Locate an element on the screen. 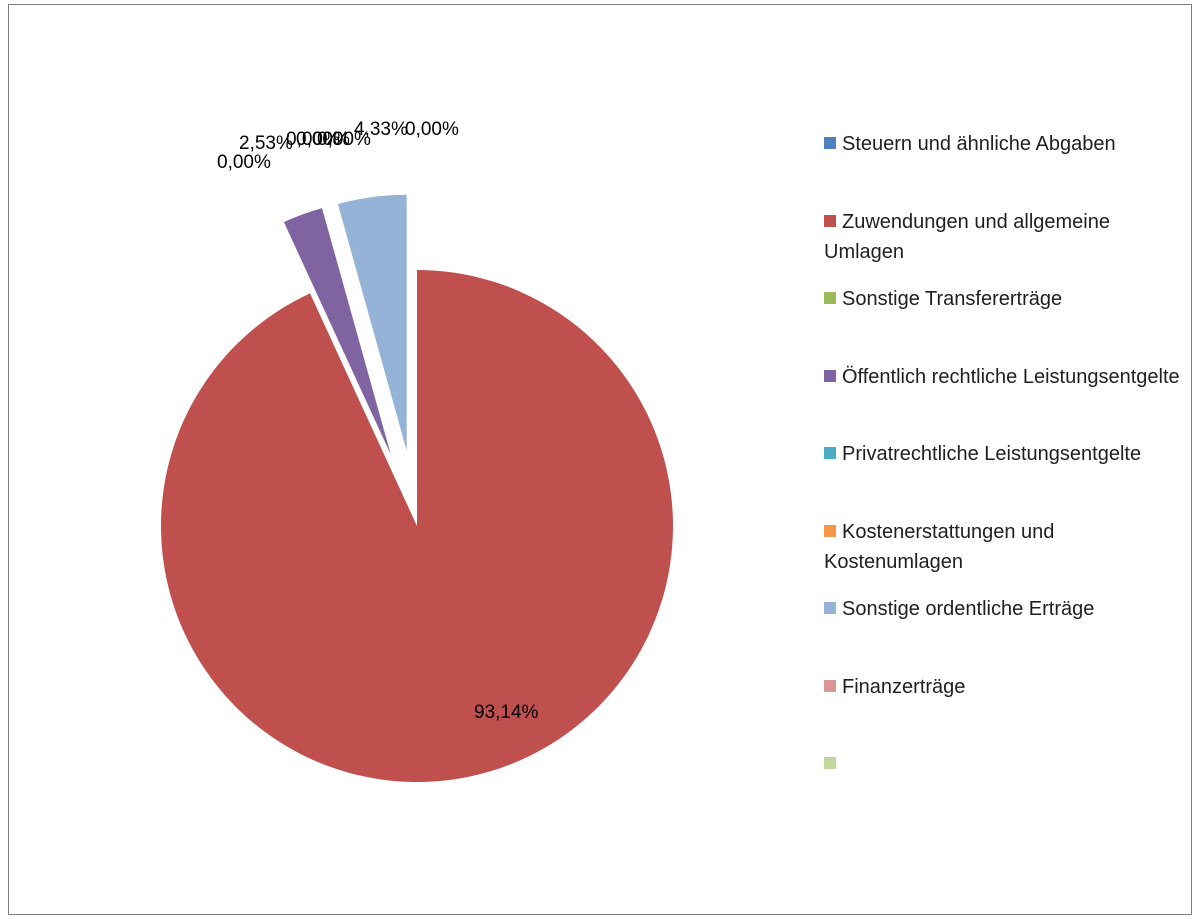 This screenshot has height=919, width=1200. legend-item: Steuern und ähnliche Abgaben is located at coordinates (1004, 144).